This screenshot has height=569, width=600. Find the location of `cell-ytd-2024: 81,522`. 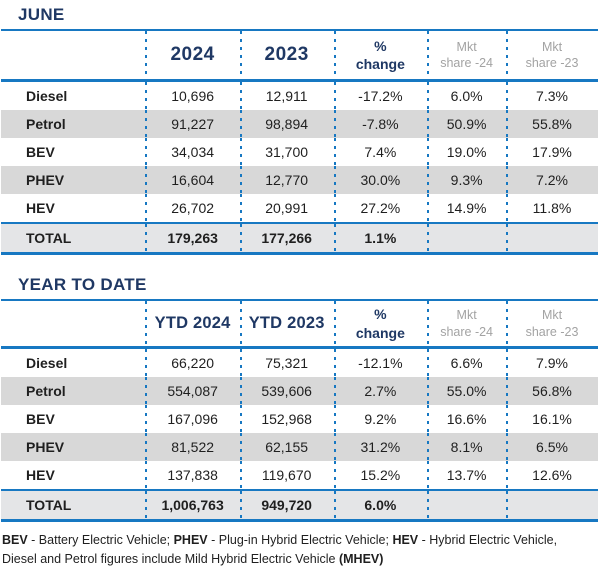

cell-ytd-2024: 81,522 is located at coordinates (192, 447).